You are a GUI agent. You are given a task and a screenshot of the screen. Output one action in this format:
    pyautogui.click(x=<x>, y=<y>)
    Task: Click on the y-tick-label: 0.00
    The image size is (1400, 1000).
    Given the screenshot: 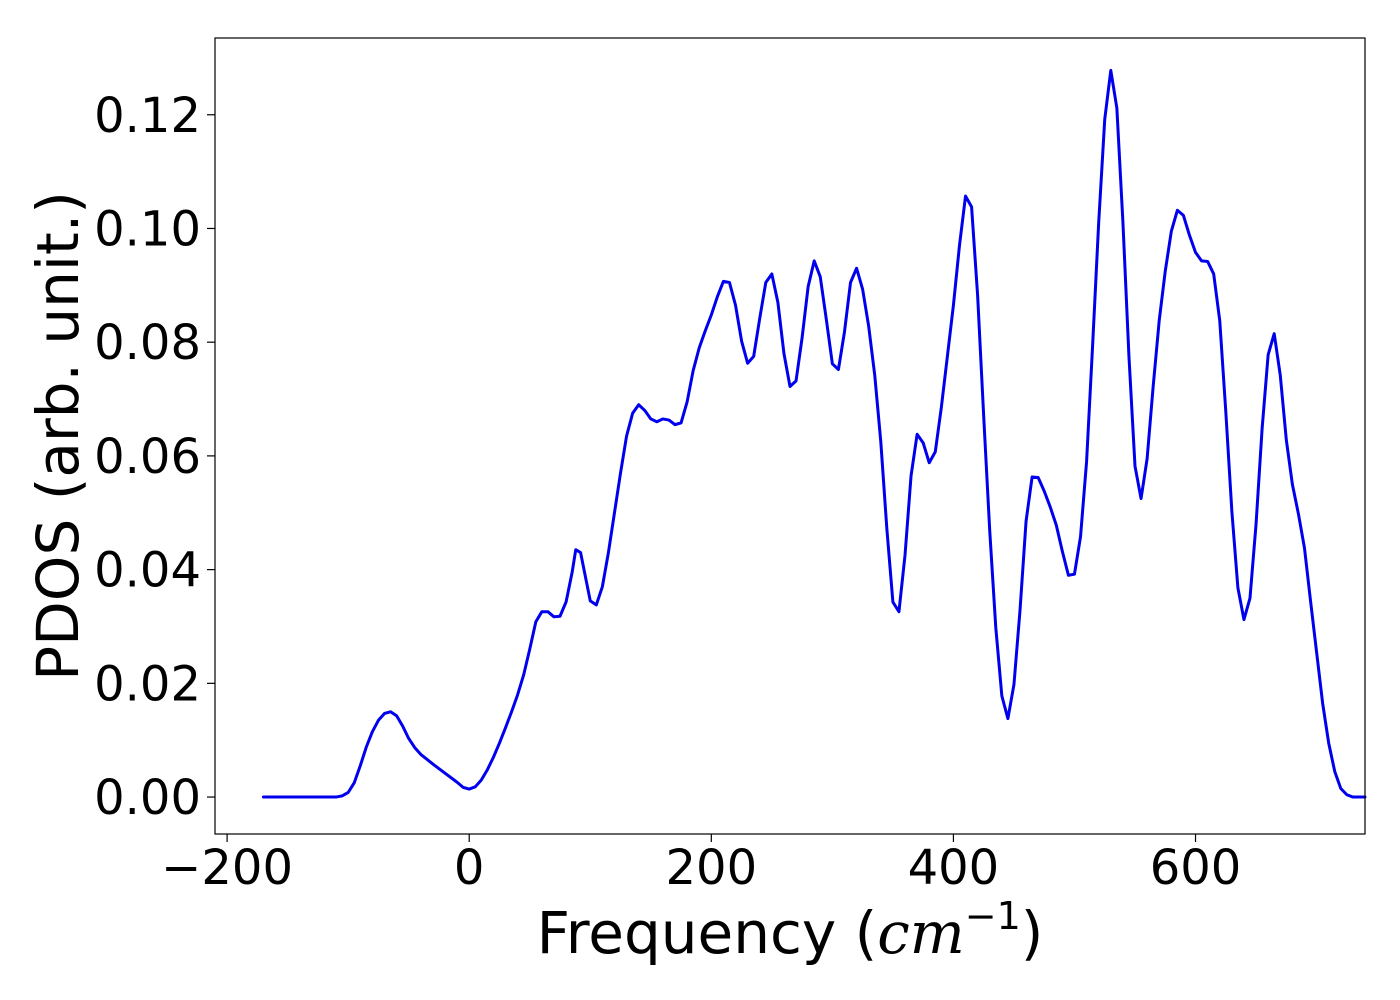 What is the action you would take?
    pyautogui.click(x=147, y=798)
    